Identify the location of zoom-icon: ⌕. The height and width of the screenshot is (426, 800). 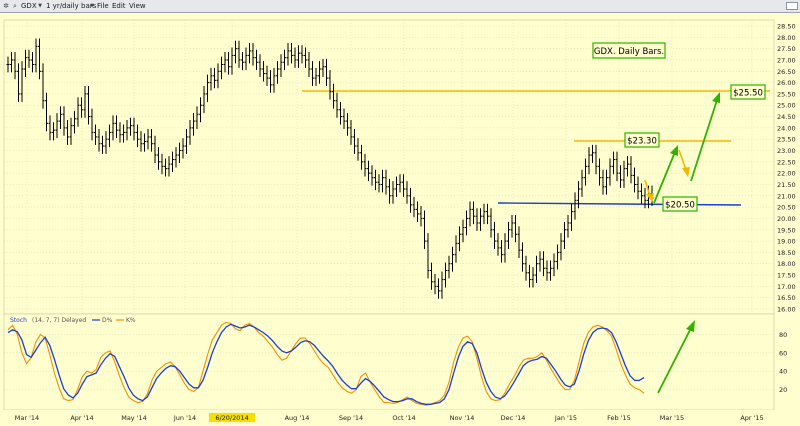
(15, 6).